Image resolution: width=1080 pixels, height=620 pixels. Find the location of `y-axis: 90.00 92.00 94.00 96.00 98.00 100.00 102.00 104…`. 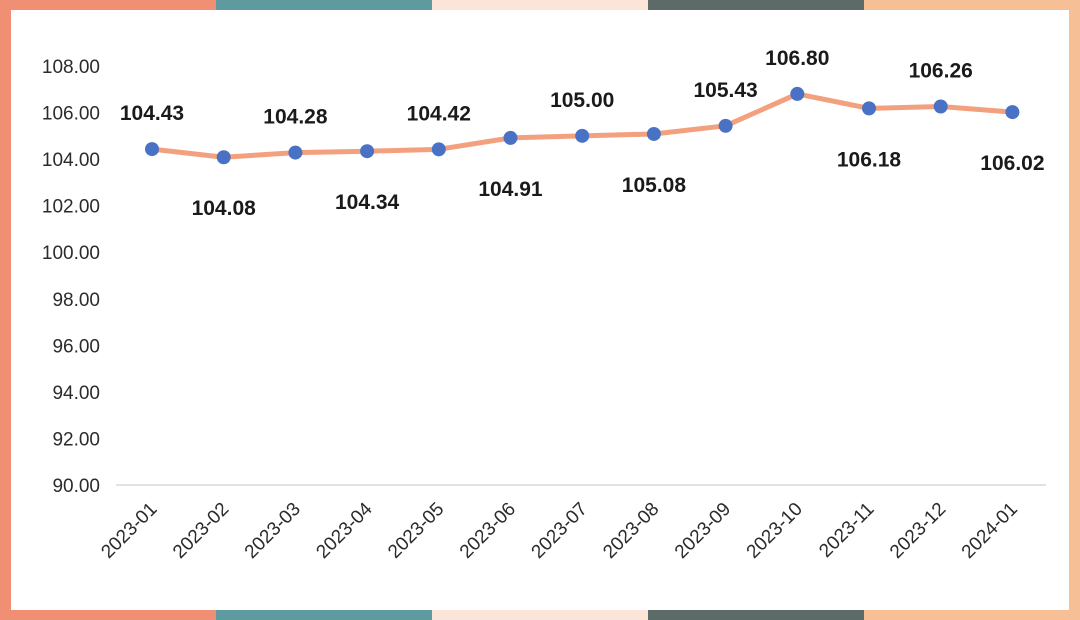

y-axis: 90.00 92.00 94.00 96.00 98.00 100.00 102.00 104… is located at coordinates (71, 277).